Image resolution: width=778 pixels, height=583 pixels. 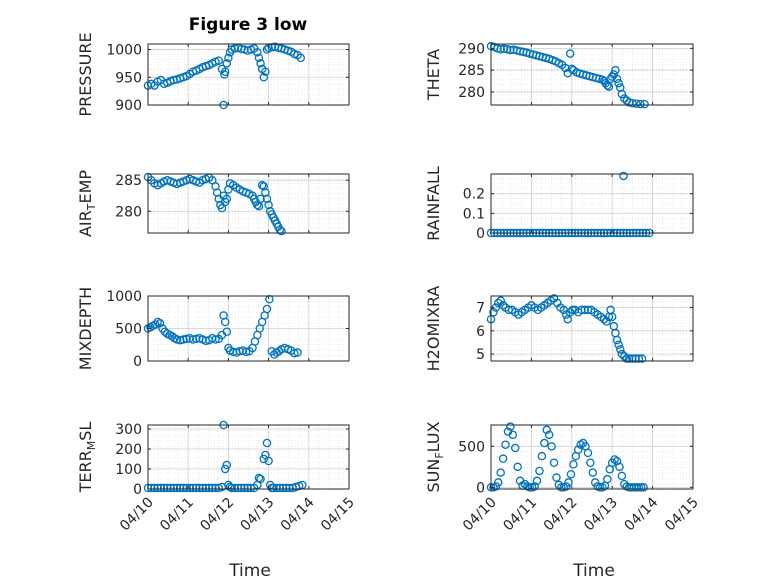 I want to click on y-tick-label: 950, so click(x=128, y=78).